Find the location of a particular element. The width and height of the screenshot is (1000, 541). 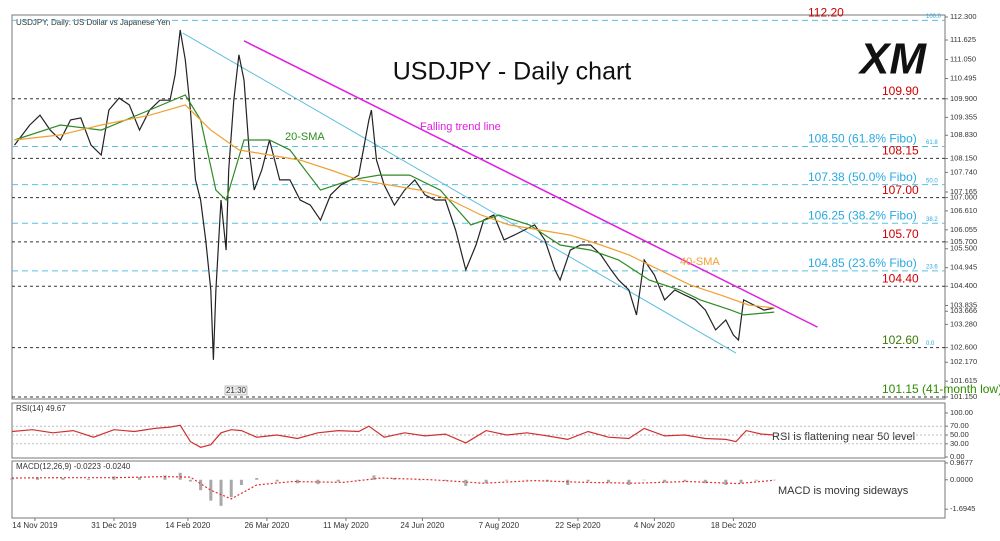

level-label: 105.70 is located at coordinates (900, 234).